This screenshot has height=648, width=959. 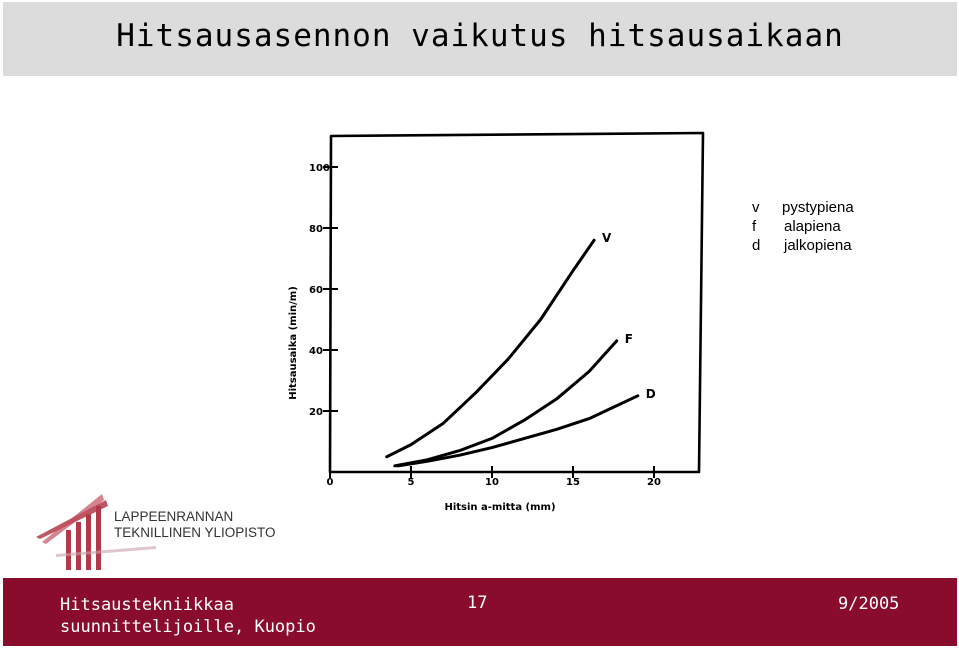 I want to click on legend-item: v pystypiena, so click(x=803, y=207).